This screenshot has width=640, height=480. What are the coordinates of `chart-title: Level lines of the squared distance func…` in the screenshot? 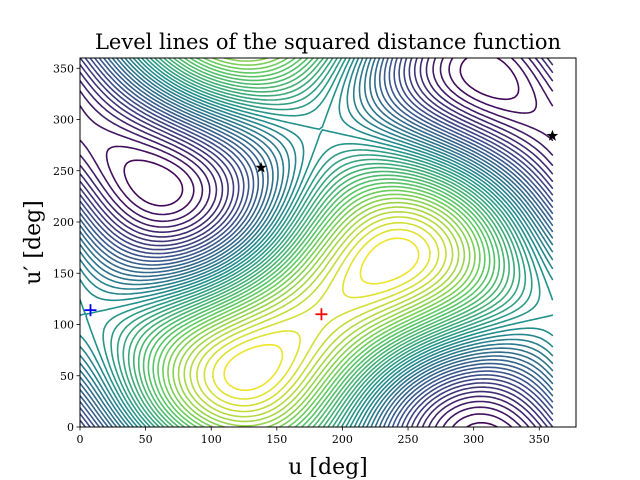 It's located at (328, 42).